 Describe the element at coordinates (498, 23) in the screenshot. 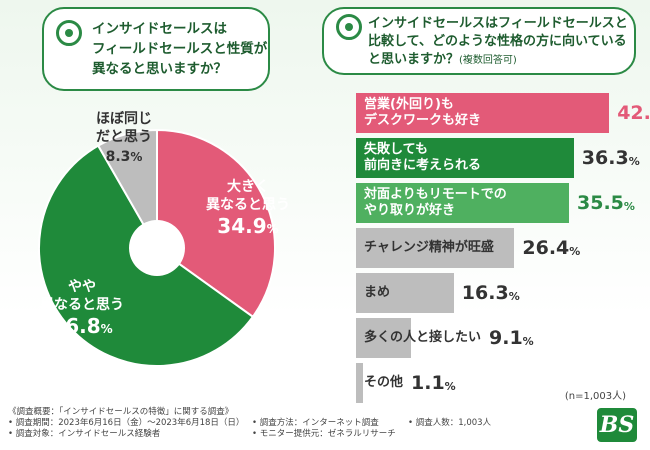

I see `question-right-line-1: インサイドセールスはフィールドセールスと` at that location.